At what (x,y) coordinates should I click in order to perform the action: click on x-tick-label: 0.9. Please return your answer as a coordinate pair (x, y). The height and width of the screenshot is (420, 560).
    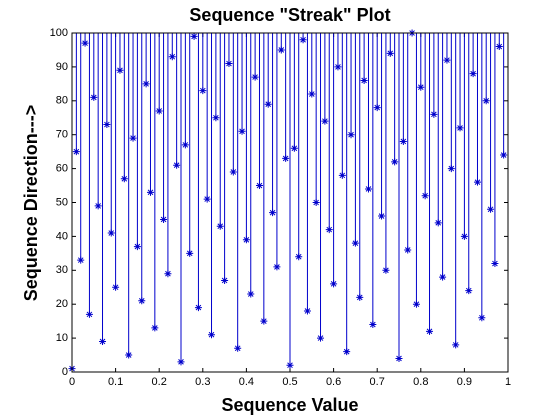
    Looking at the image, I should click on (464, 382).